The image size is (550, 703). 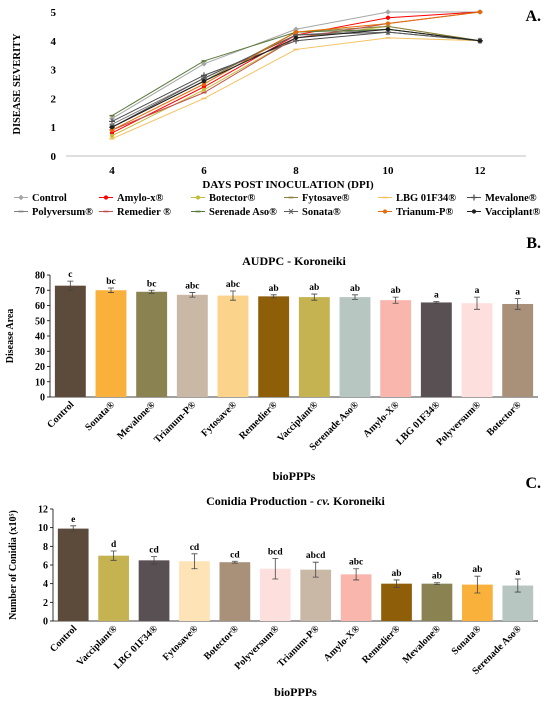 What do you see at coordinates (53, 212) in the screenshot?
I see `legend-entry-7: Polyversum®` at bounding box center [53, 212].